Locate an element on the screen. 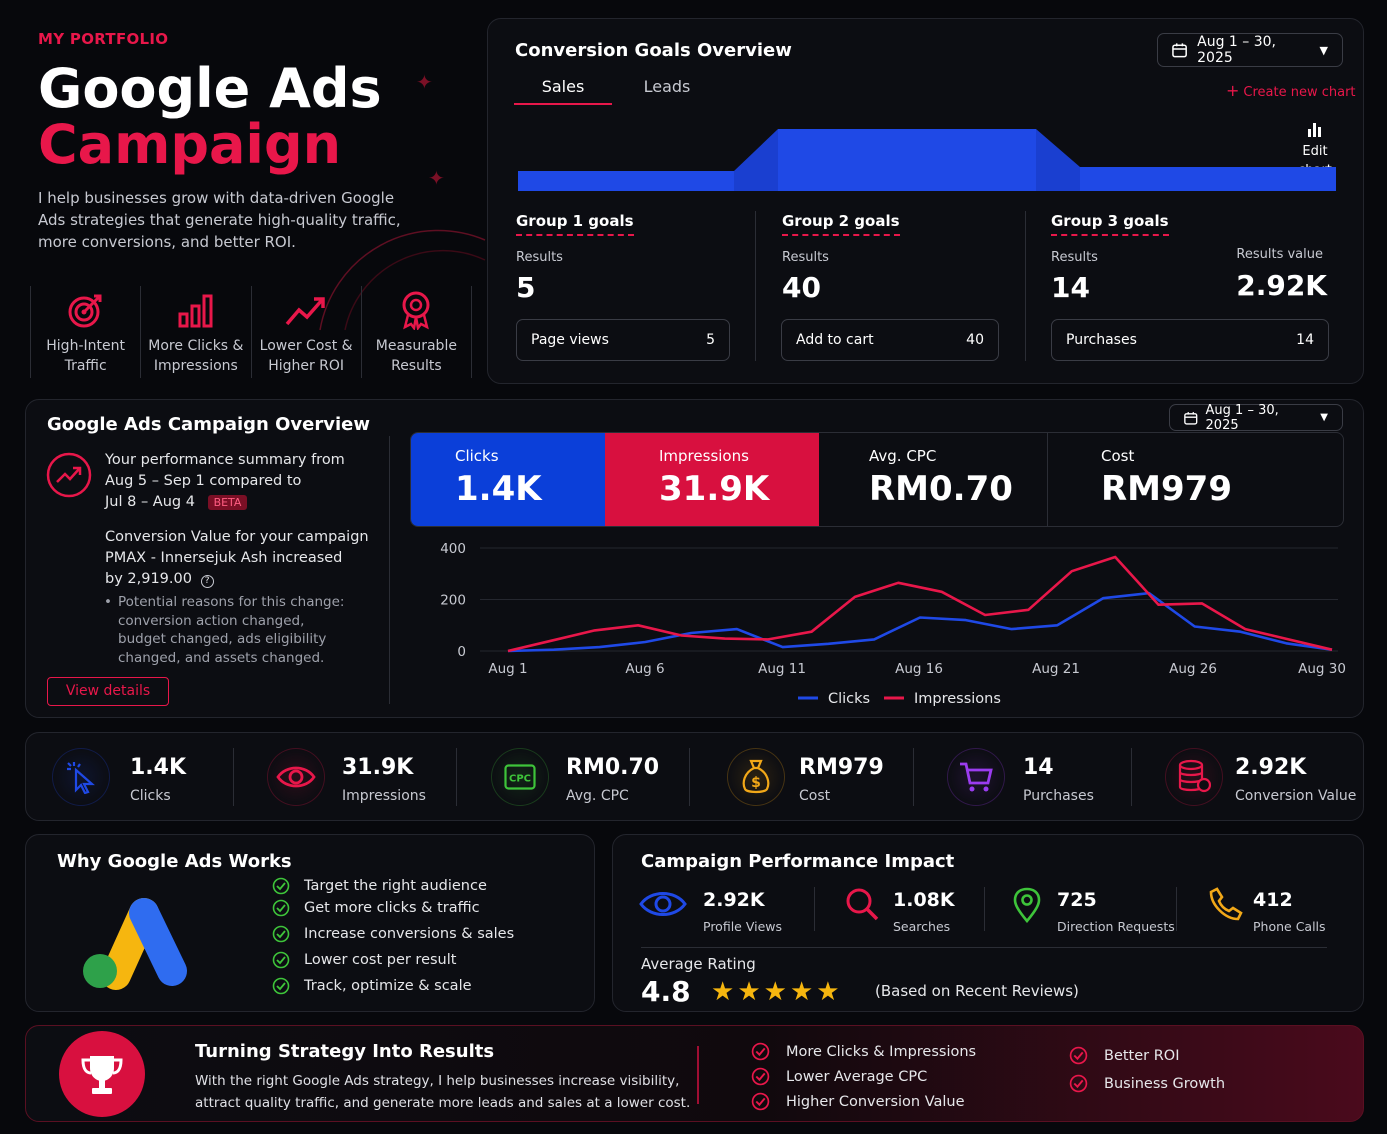  summary-line-with-badge: Jul 8 – Aug 4 BETA is located at coordinates (225, 502).